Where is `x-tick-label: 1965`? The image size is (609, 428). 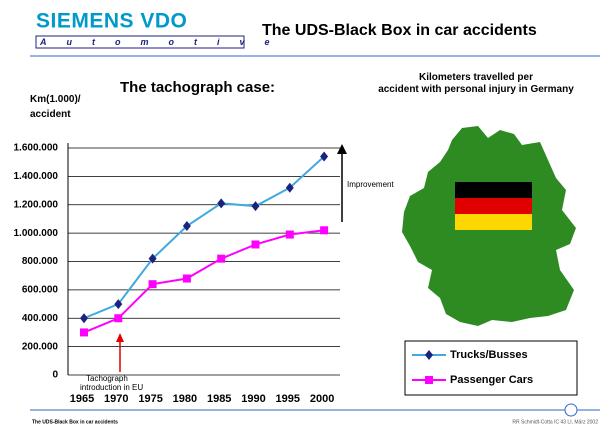 x-tick-label: 1965 is located at coordinates (82, 399).